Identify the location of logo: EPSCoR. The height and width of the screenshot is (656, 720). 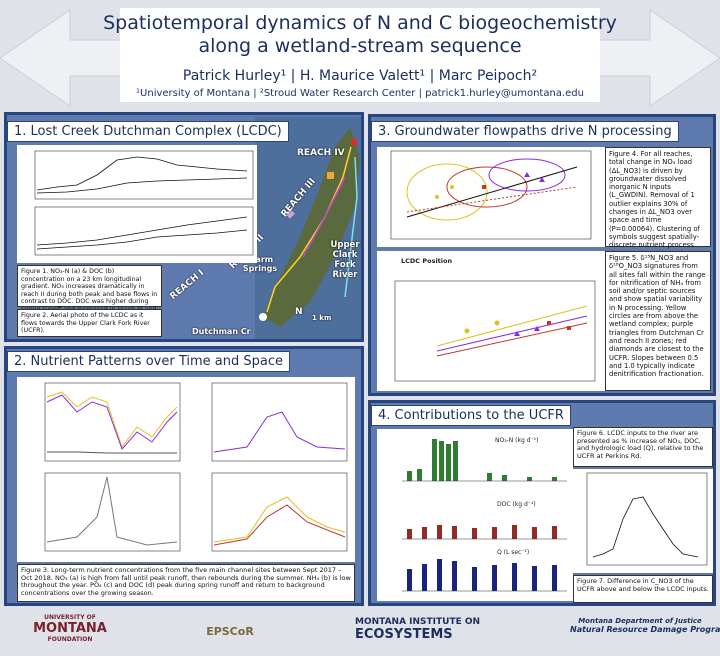
(230, 631).